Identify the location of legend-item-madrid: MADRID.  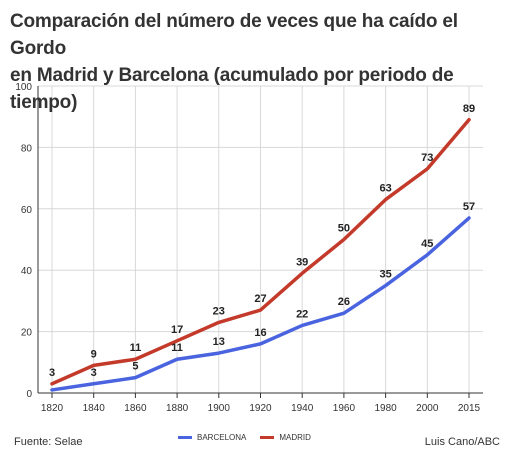
(285, 437).